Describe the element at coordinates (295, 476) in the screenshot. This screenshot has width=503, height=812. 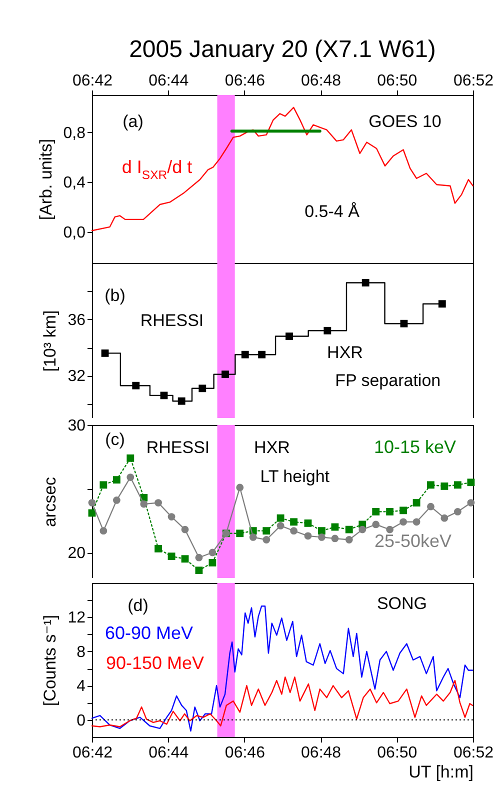
I see `annotation: LT height` at that location.